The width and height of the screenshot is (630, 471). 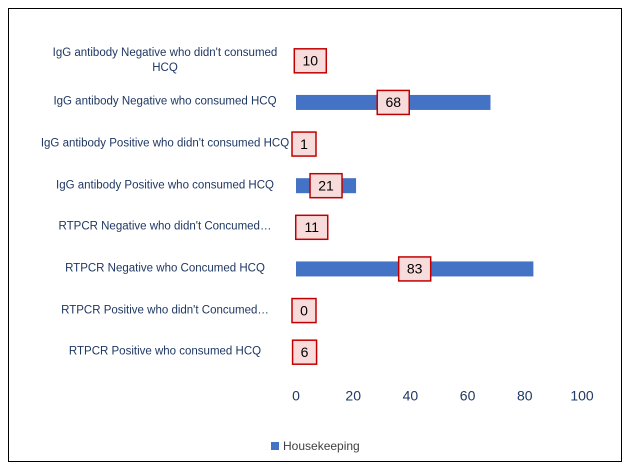 What do you see at coordinates (165, 351) in the screenshot?
I see `y-tick-label: RTPCR Positive who consumed HCQ` at bounding box center [165, 351].